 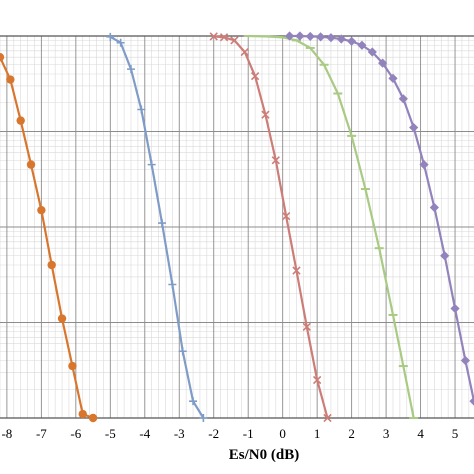 What do you see at coordinates (144, 433) in the screenshot?
I see `x-tick-label: -4` at bounding box center [144, 433].